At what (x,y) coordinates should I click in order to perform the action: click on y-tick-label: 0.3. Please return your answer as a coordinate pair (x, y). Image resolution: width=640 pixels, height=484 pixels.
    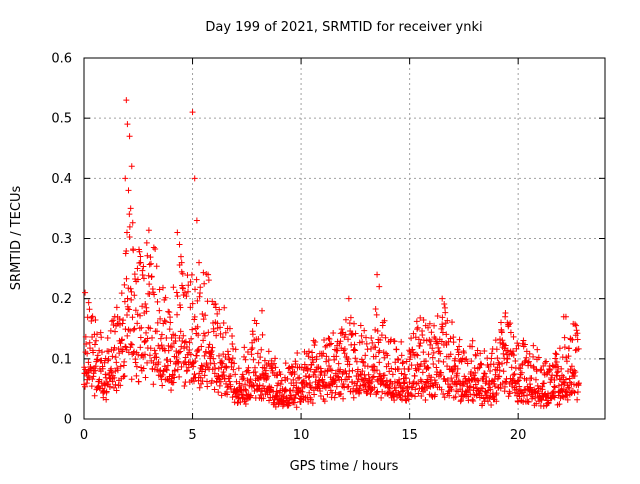
    Looking at the image, I should click on (61, 239).